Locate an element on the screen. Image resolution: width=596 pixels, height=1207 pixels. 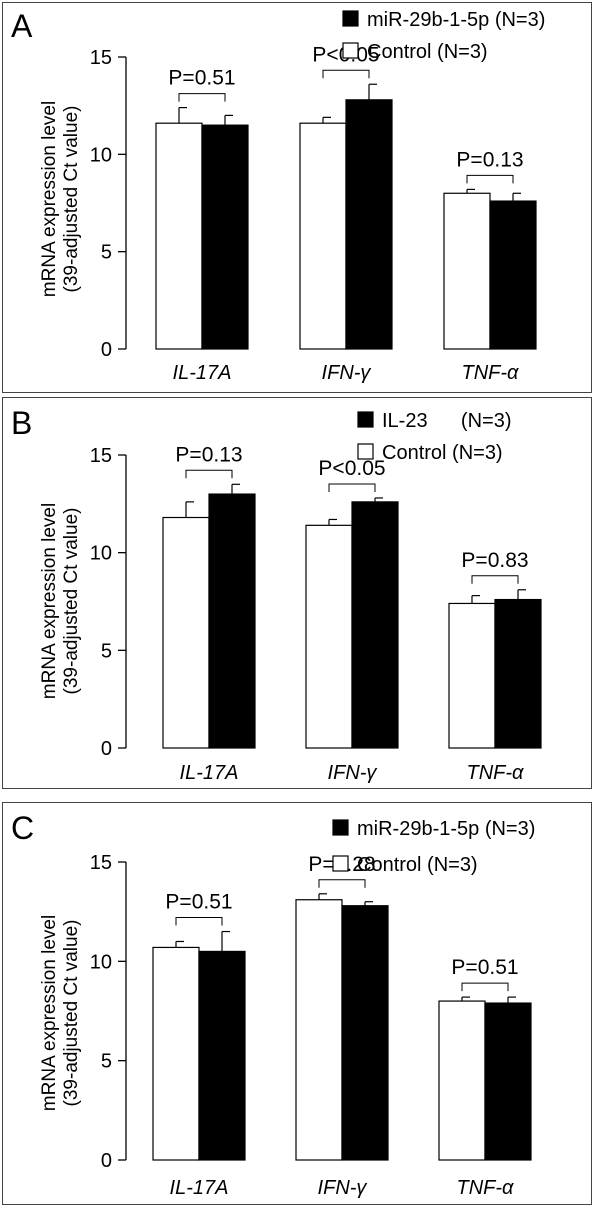
panel-letter: B is located at coordinates (21, 423).